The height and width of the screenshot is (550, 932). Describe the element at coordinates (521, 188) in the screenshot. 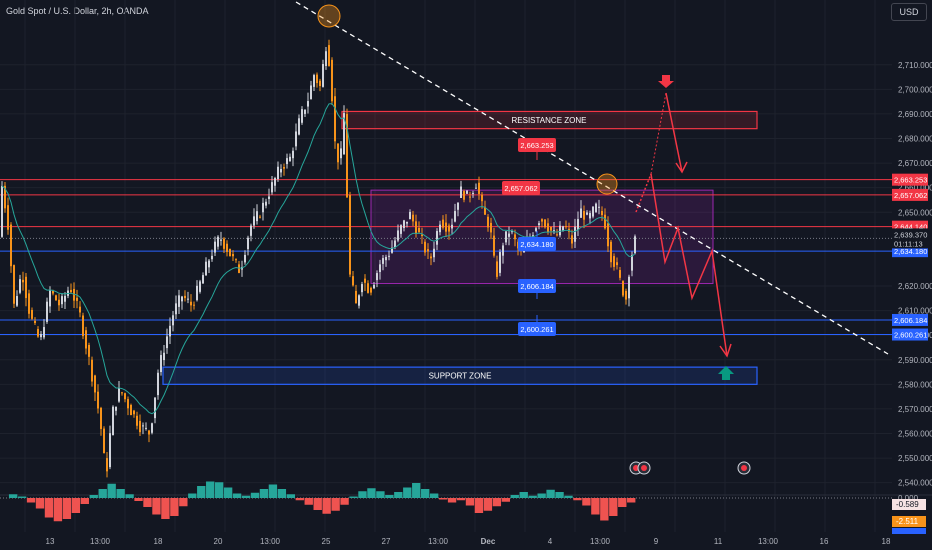

I see `level-tag` at that location.